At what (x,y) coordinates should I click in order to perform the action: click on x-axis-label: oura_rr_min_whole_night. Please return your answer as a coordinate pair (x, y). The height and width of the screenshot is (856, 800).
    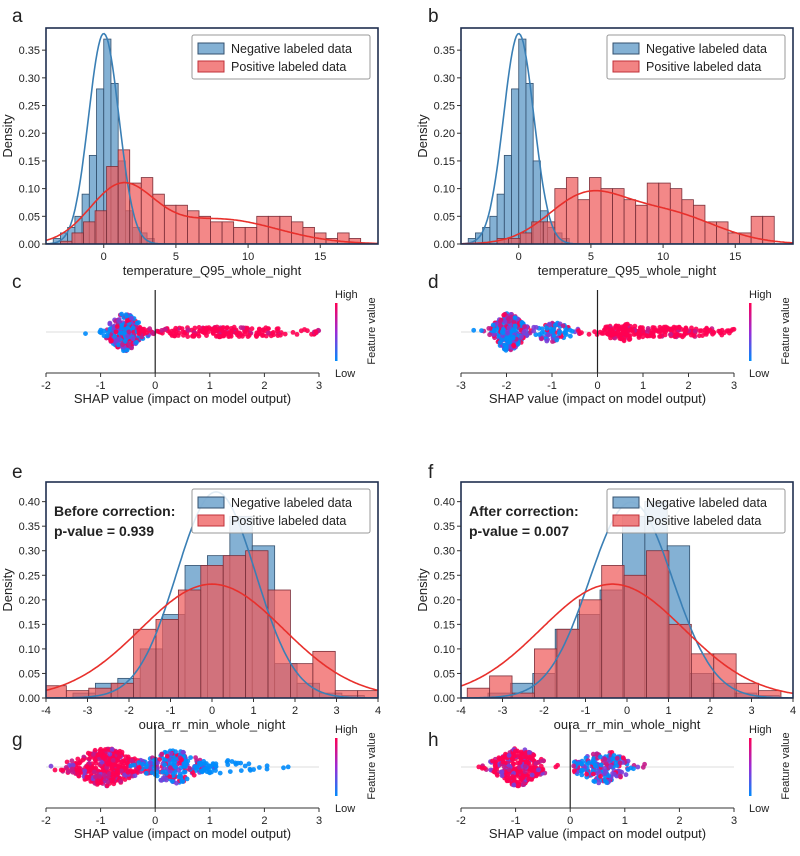
    Looking at the image, I should click on (627, 724).